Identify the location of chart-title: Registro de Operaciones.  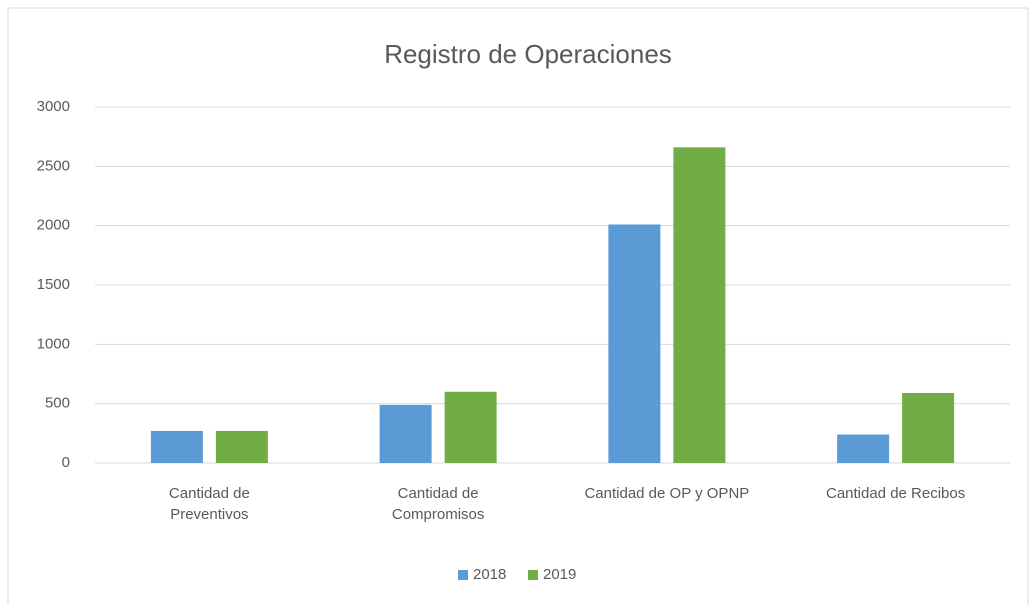
(528, 54).